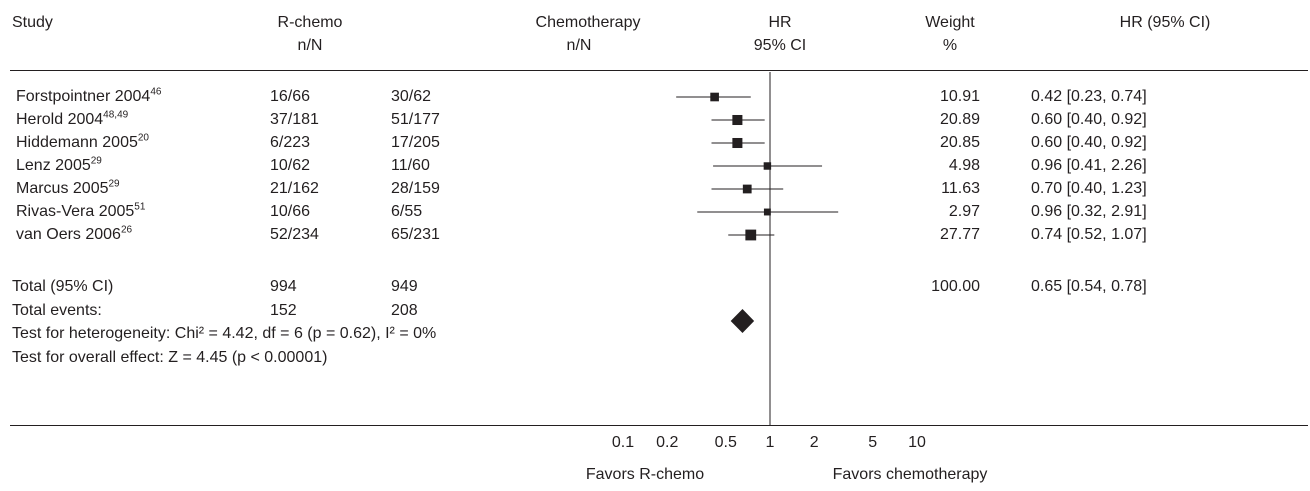 The width and height of the screenshot is (1310, 491). I want to click on rchemo-count: 21/162, so click(294, 188).